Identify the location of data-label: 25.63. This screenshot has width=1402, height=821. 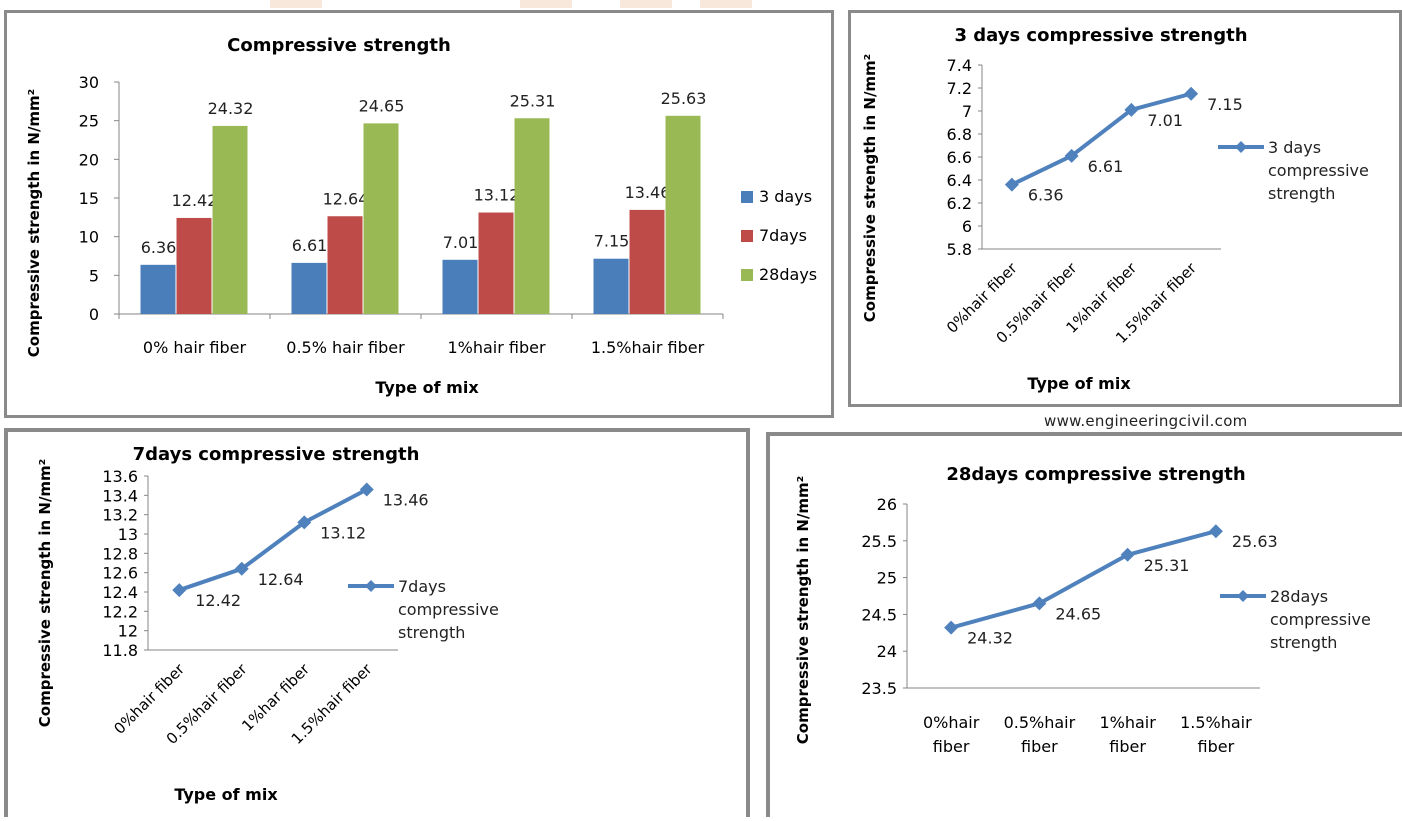
(1255, 541).